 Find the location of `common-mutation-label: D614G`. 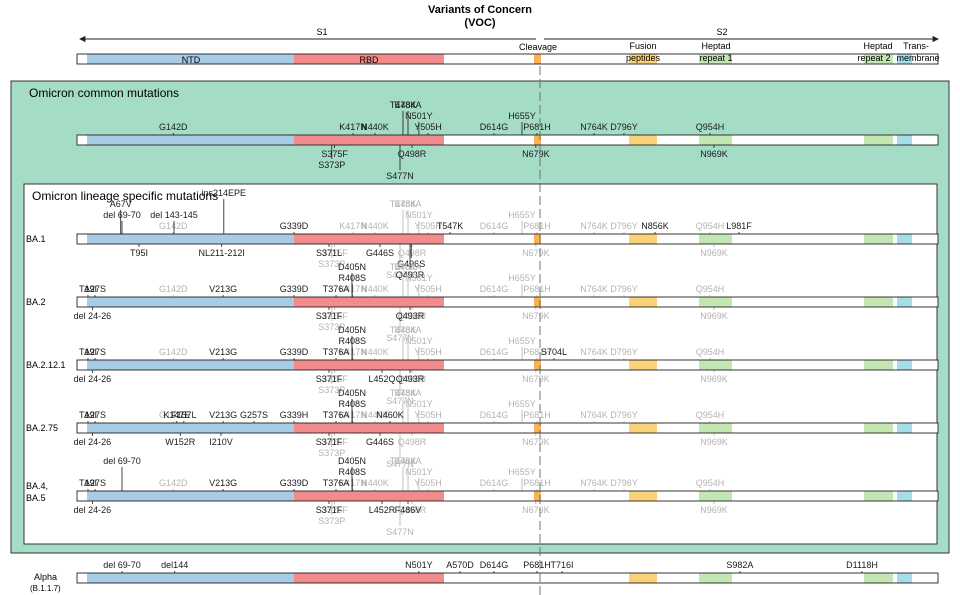

common-mutation-label: D614G is located at coordinates (494, 127).